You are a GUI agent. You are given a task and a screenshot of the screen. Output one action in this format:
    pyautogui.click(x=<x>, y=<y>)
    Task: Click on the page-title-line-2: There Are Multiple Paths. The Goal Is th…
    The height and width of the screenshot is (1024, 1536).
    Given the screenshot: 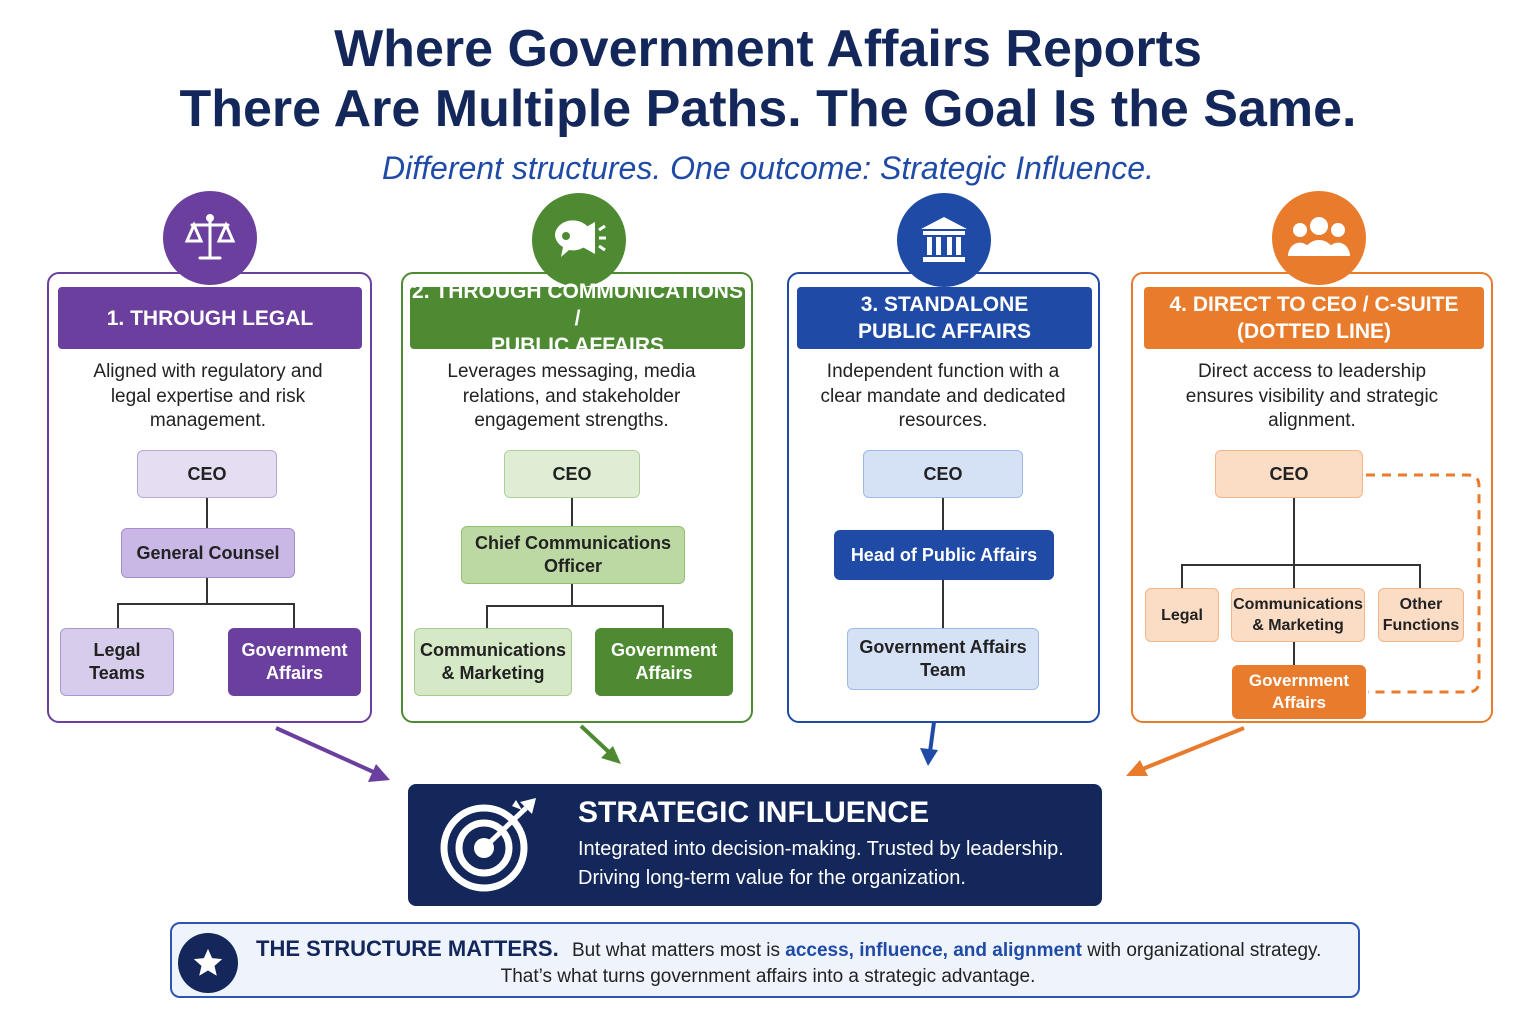 What is the action you would take?
    pyautogui.click(x=768, y=109)
    